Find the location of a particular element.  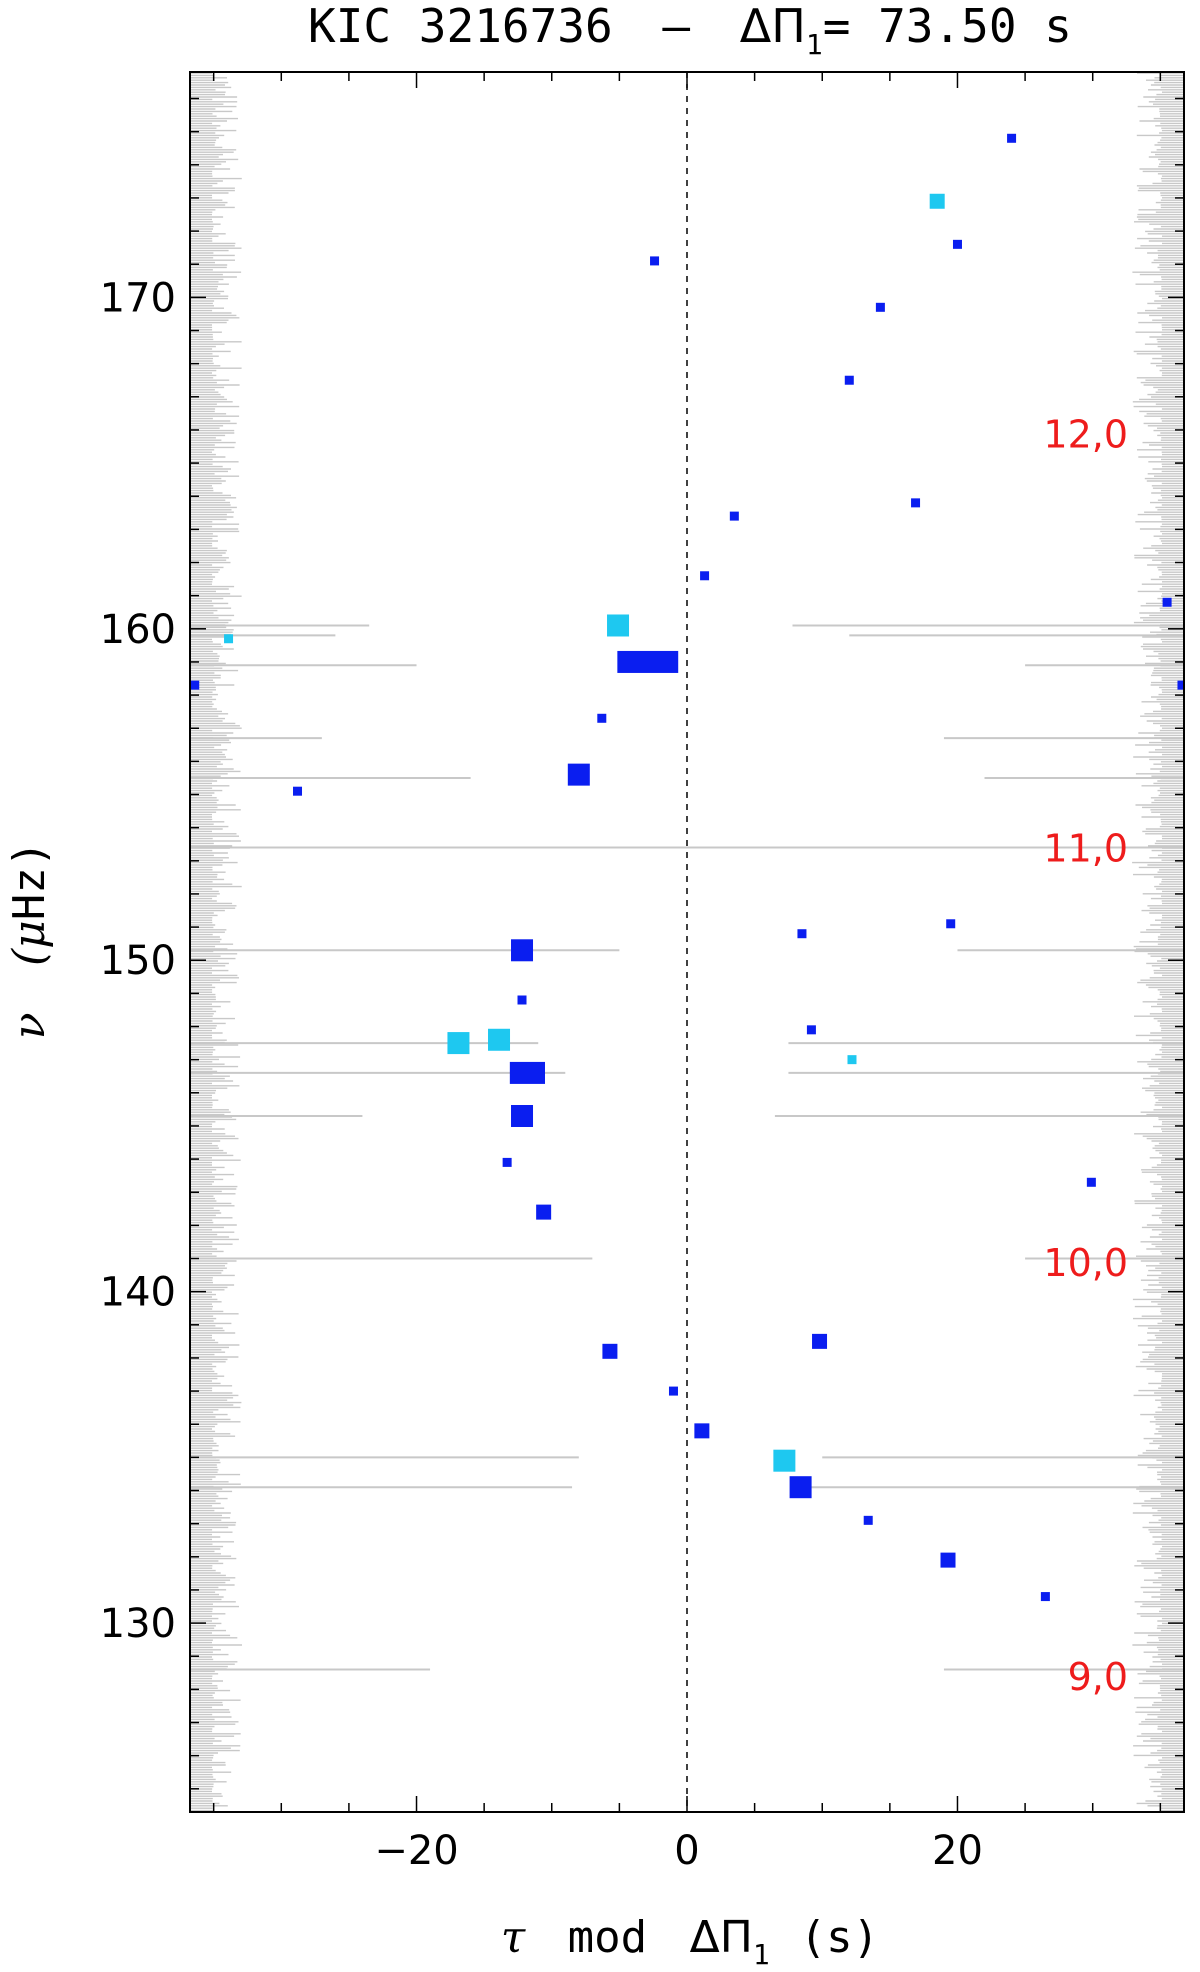

y-tick-label: 170 is located at coordinates (138, 298).